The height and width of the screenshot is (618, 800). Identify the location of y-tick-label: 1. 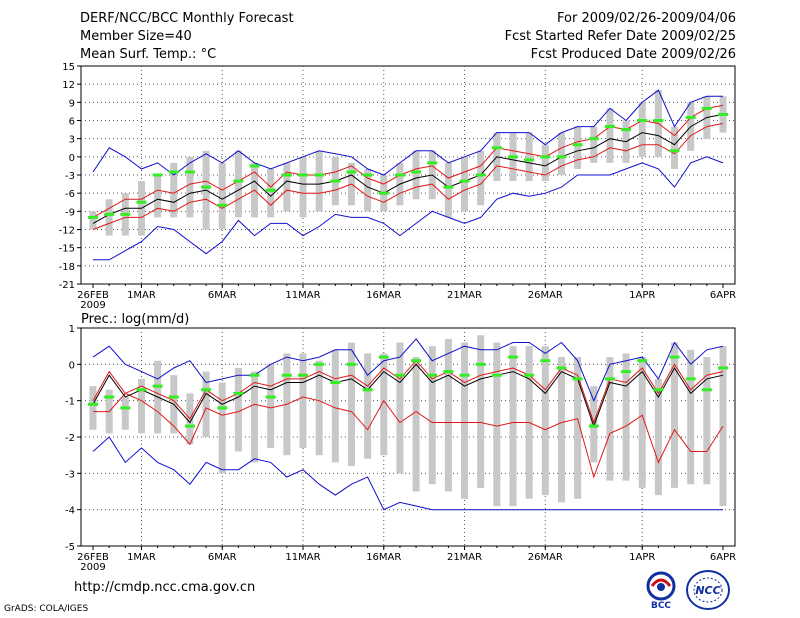
(72, 329).